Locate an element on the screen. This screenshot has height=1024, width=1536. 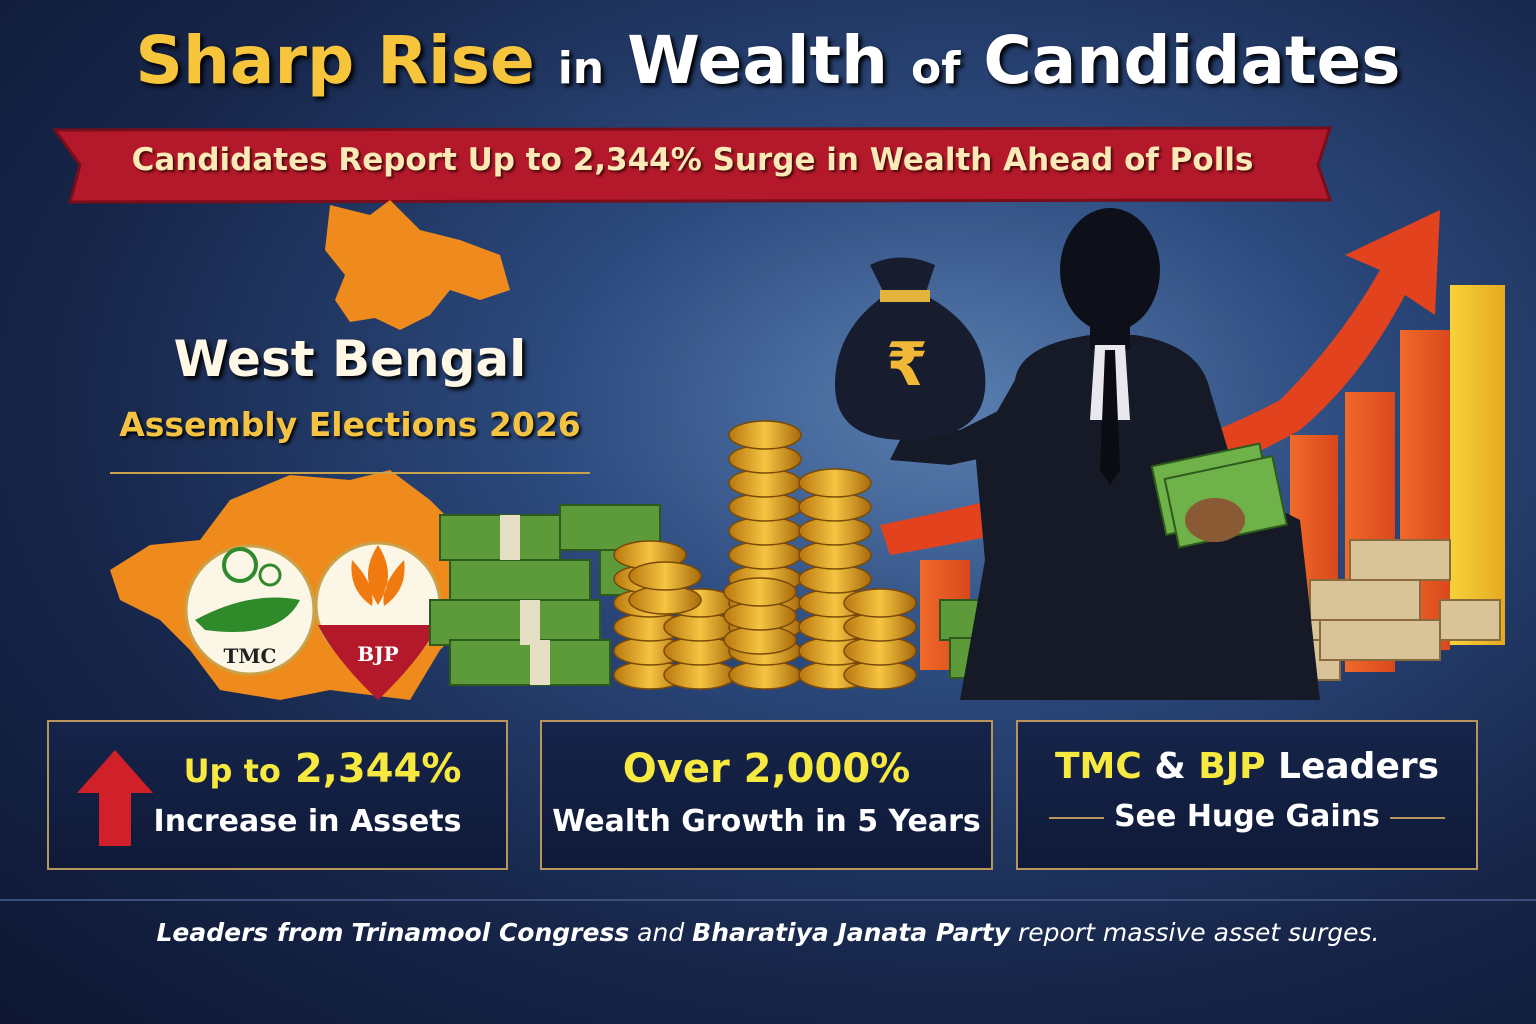
election-name: Assembly Elections 2026 is located at coordinates (350, 424).